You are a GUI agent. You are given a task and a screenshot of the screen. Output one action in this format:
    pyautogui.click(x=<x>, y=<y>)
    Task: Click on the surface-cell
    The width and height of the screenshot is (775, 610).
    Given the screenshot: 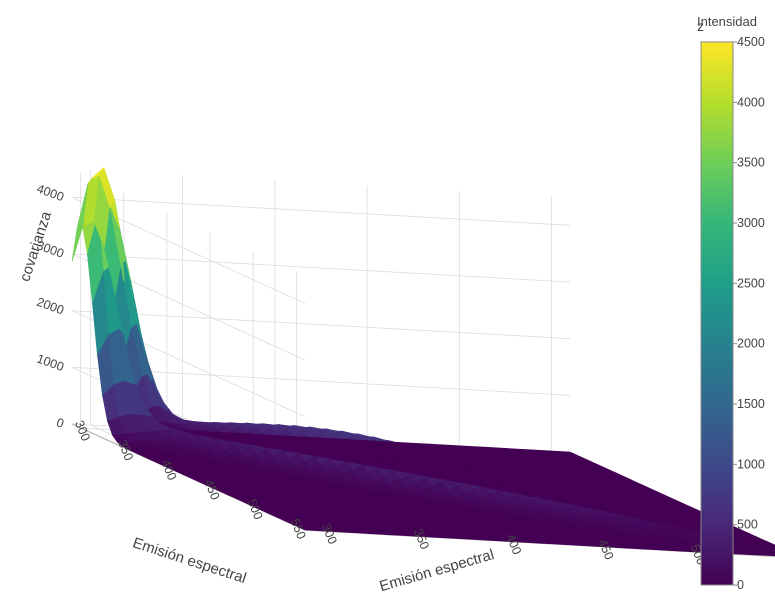 What is the action you would take?
    pyautogui.click(x=80, y=222)
    